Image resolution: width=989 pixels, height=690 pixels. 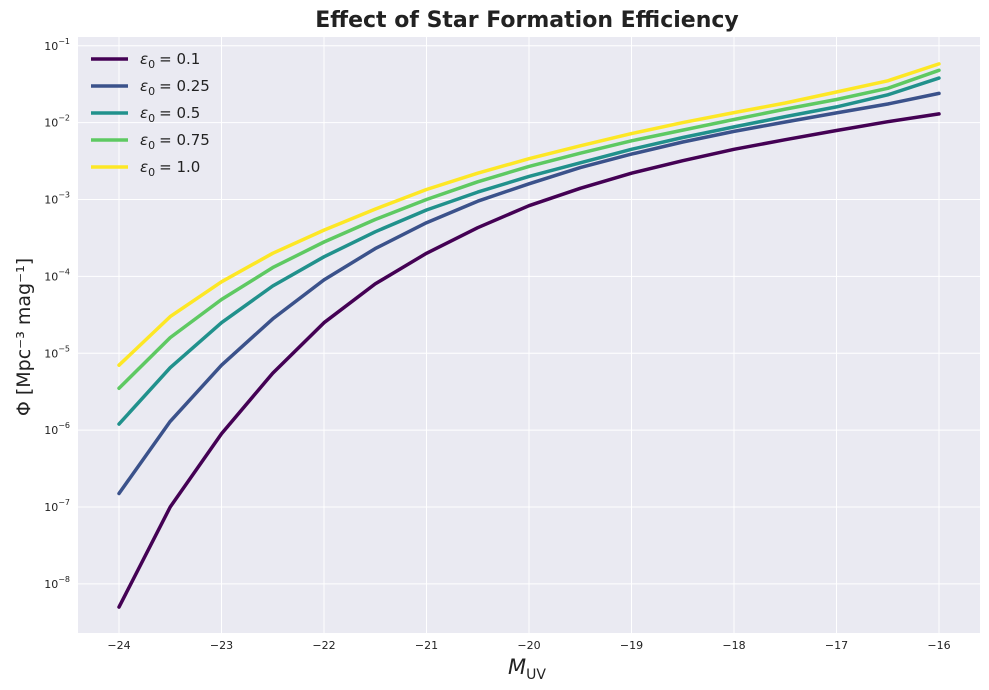 I want to click on y-tick-label: 10⁻², so click(x=57, y=122).